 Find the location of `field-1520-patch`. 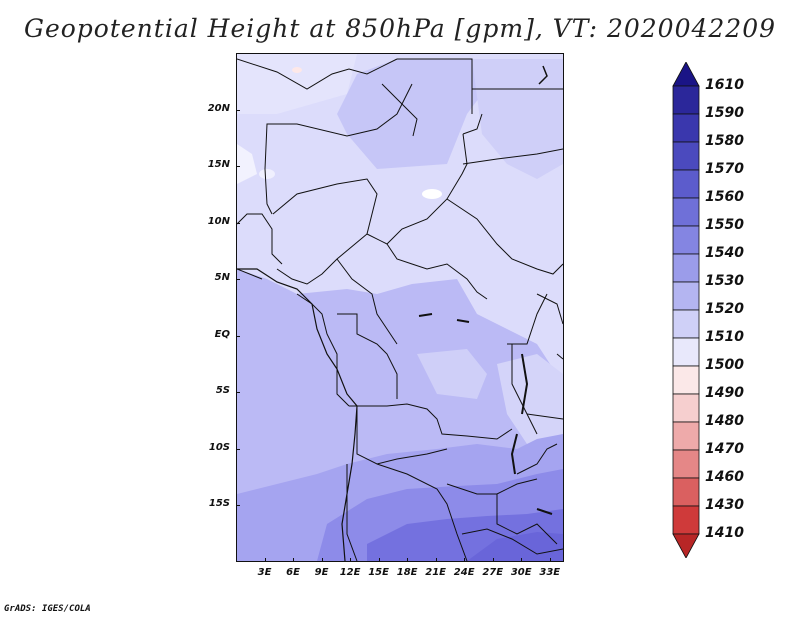

field-1520-patch is located at coordinates (452, 374).